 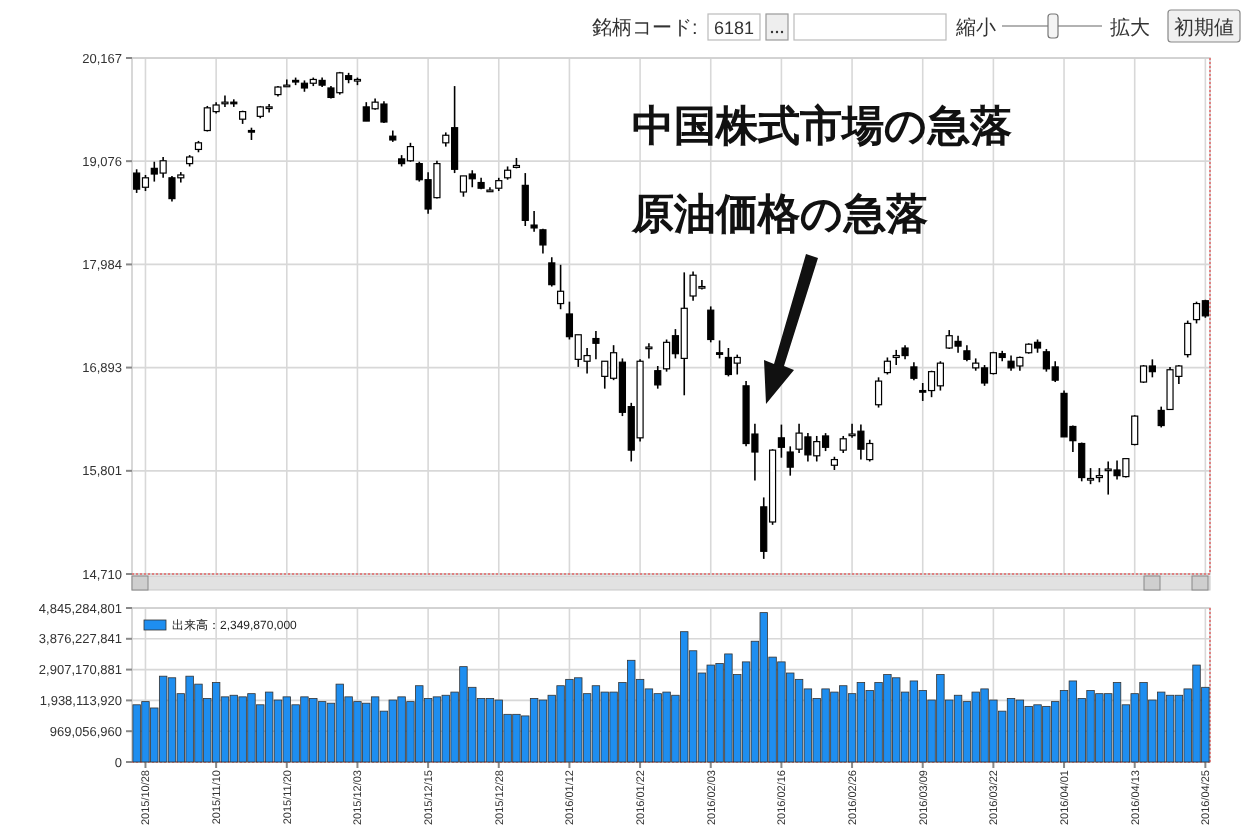 I want to click on text: 縮小, so click(x=975, y=28).